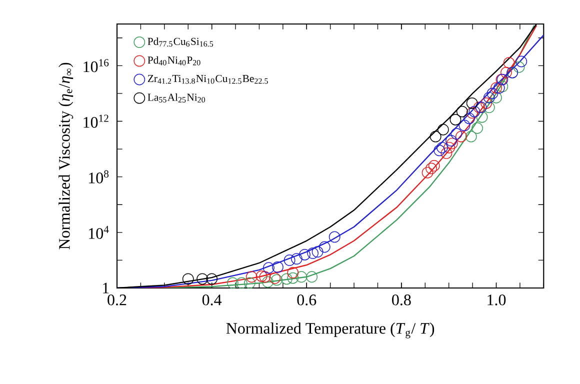 The height and width of the screenshot is (384, 580). I want to click on y-axis-title: Normalized Viscosity (η$_{e}$/η$_{∞}$), so click(66, 156).